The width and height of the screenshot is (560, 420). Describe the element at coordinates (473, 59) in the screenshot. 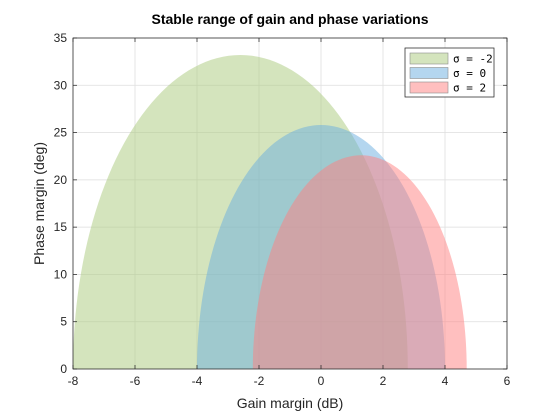

I see `legend-label: σ = -2` at that location.